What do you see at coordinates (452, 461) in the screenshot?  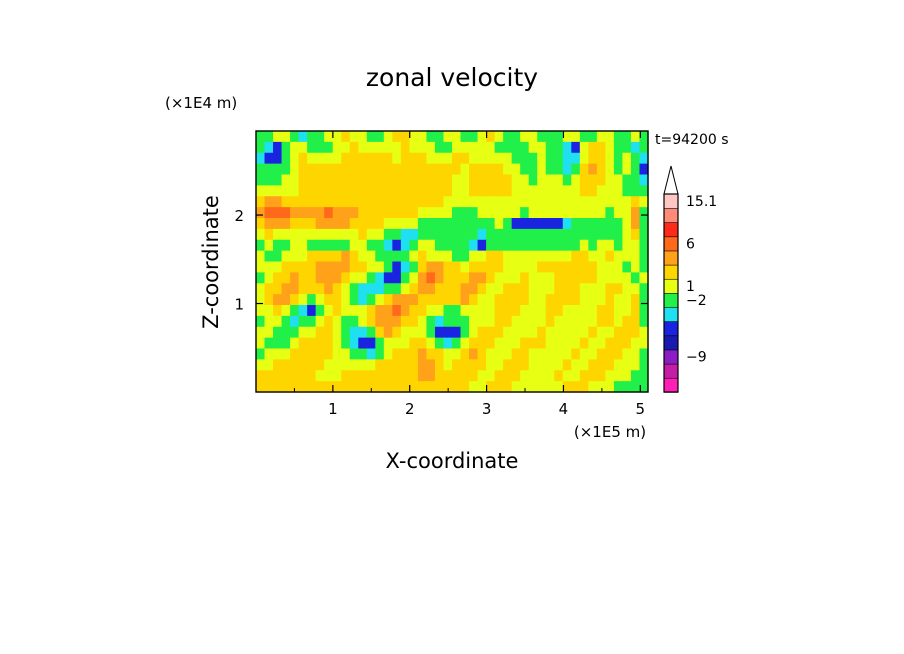 I see `x-axis-label: X-coordinate` at bounding box center [452, 461].